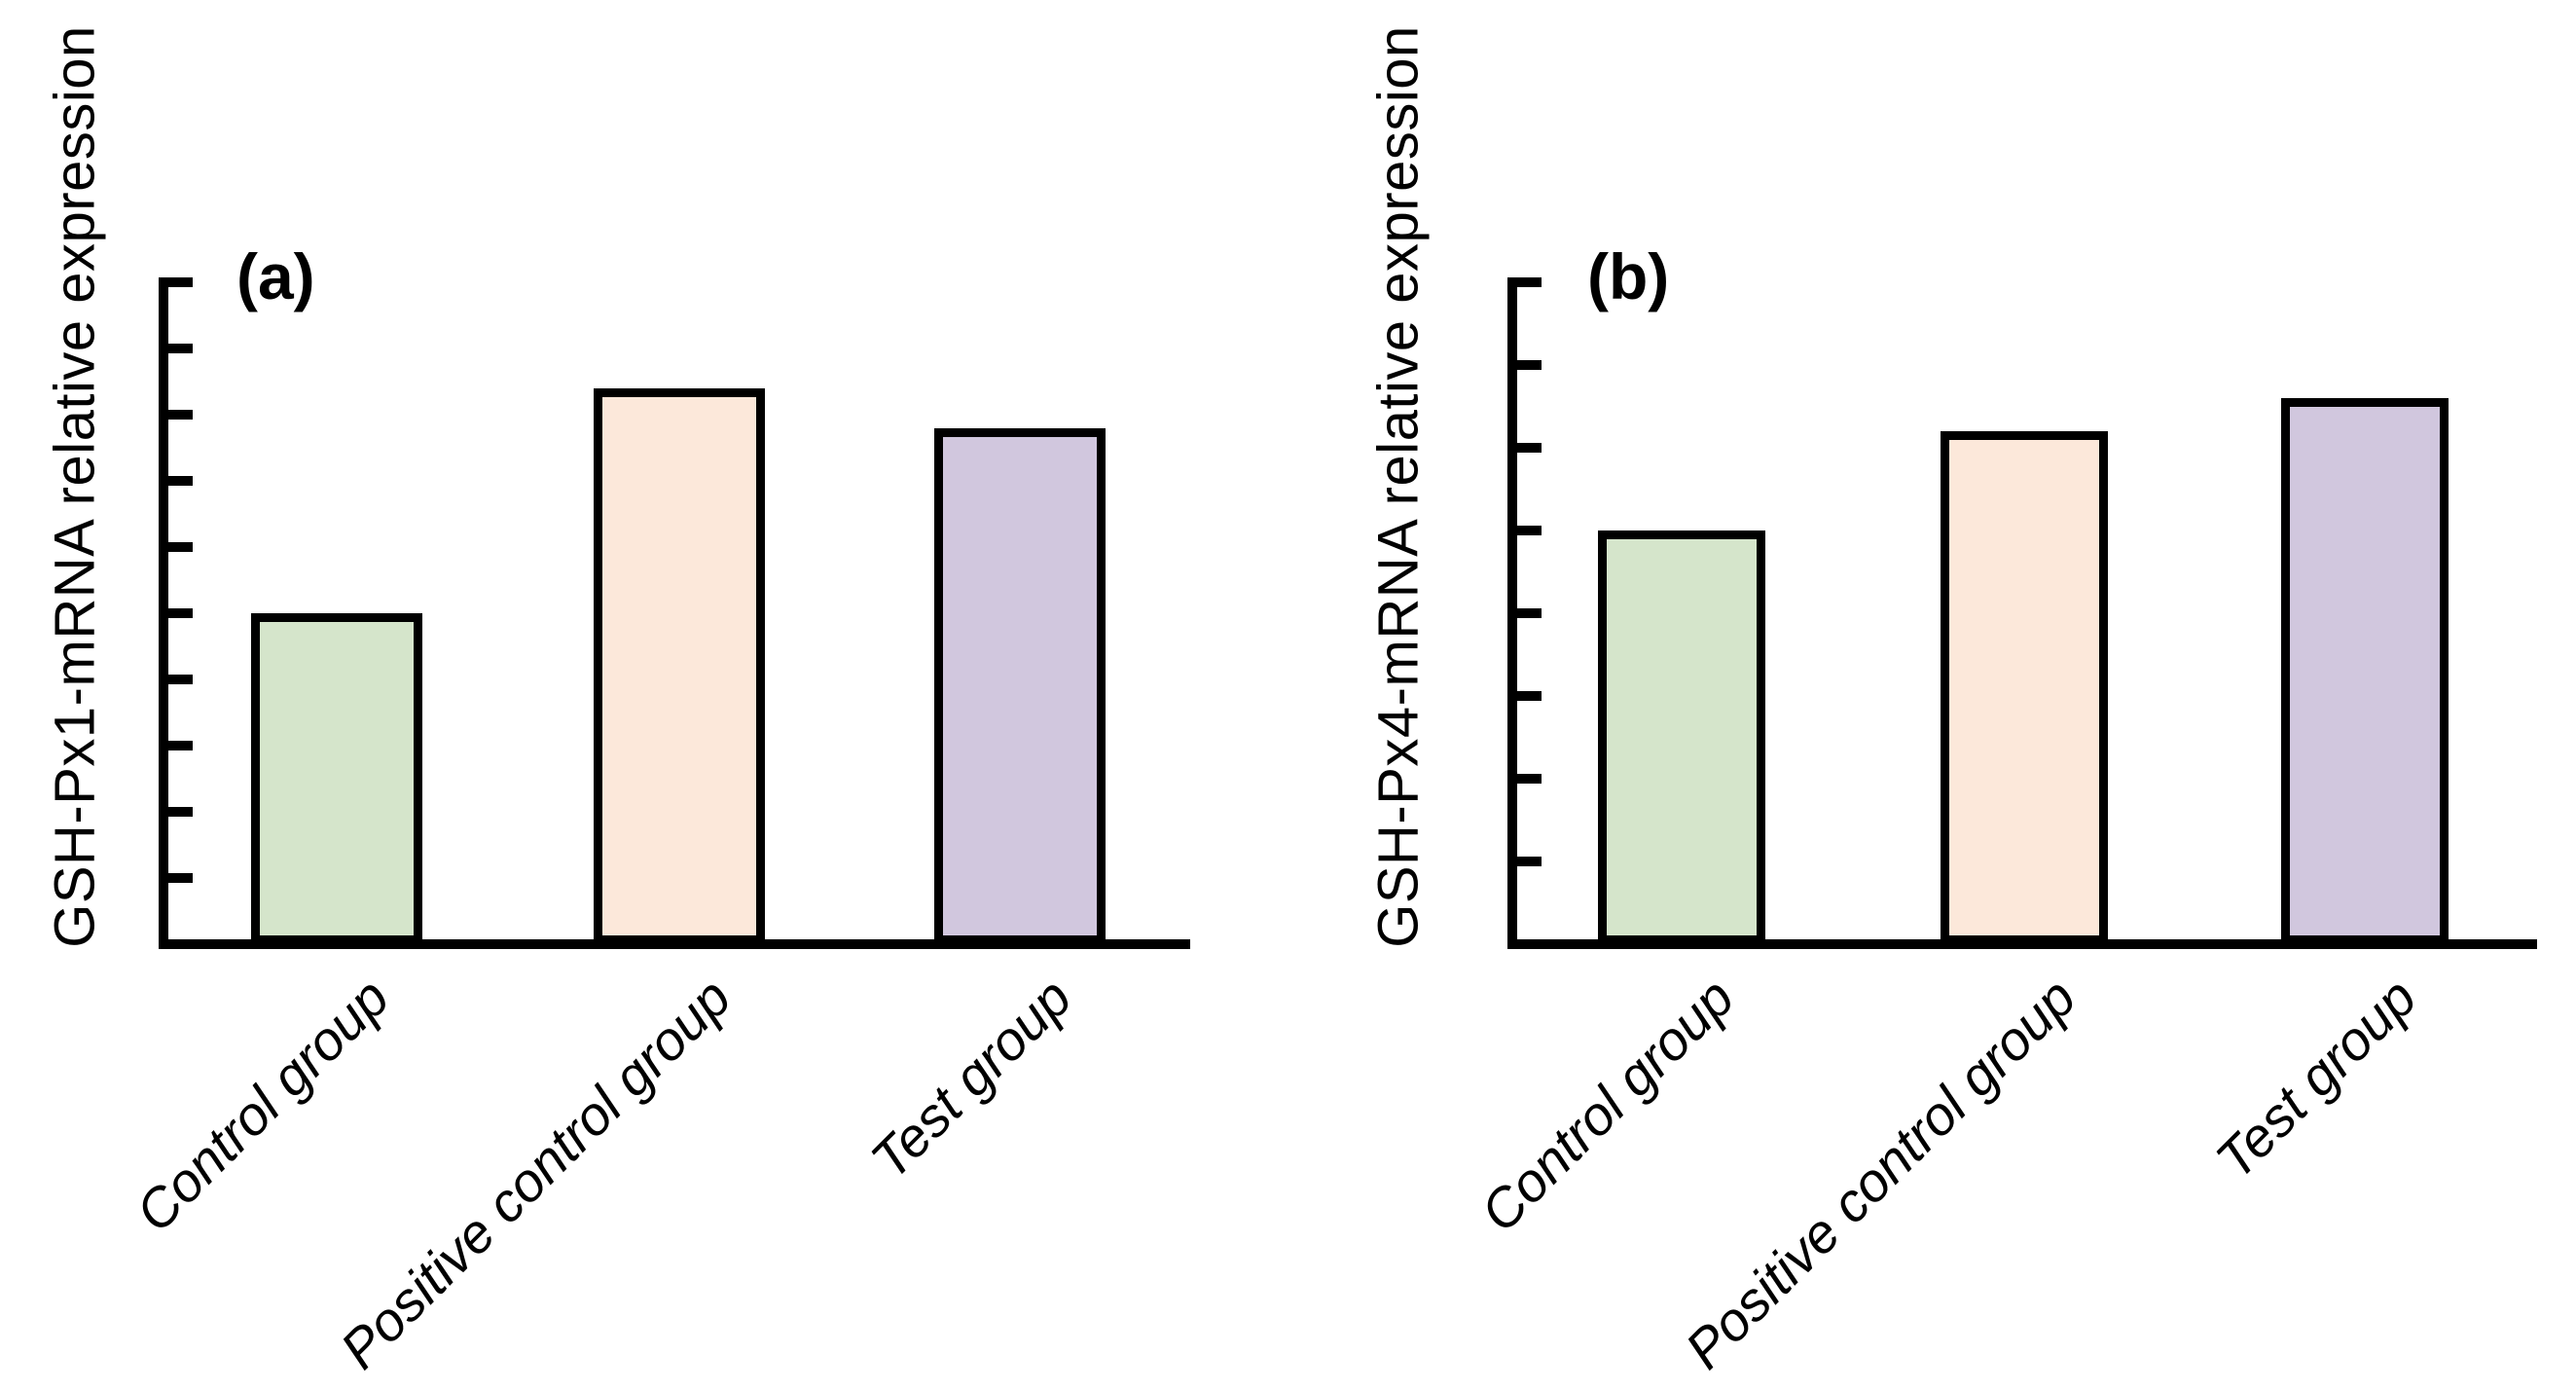  Describe the element at coordinates (1880, 1173) in the screenshot. I see `x-tick-label-positive-control-group: Positive control group` at that location.